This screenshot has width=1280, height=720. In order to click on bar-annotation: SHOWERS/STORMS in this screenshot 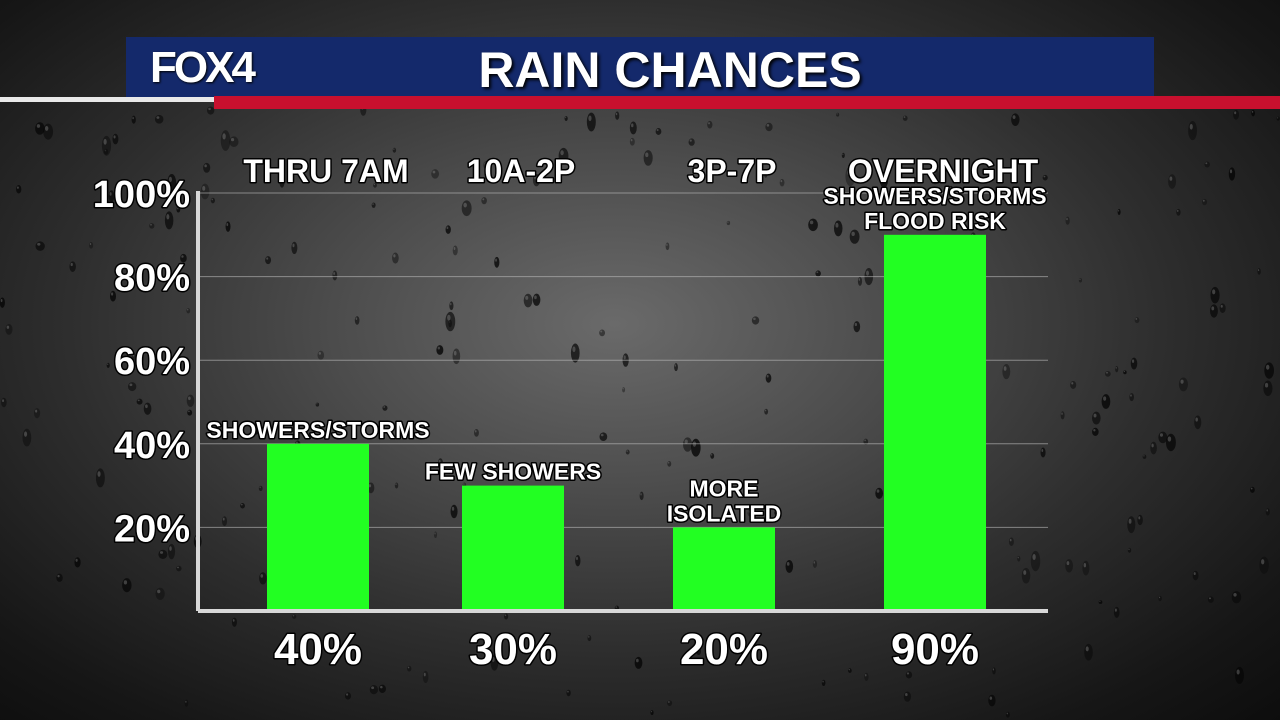, I will do `click(317, 430)`.